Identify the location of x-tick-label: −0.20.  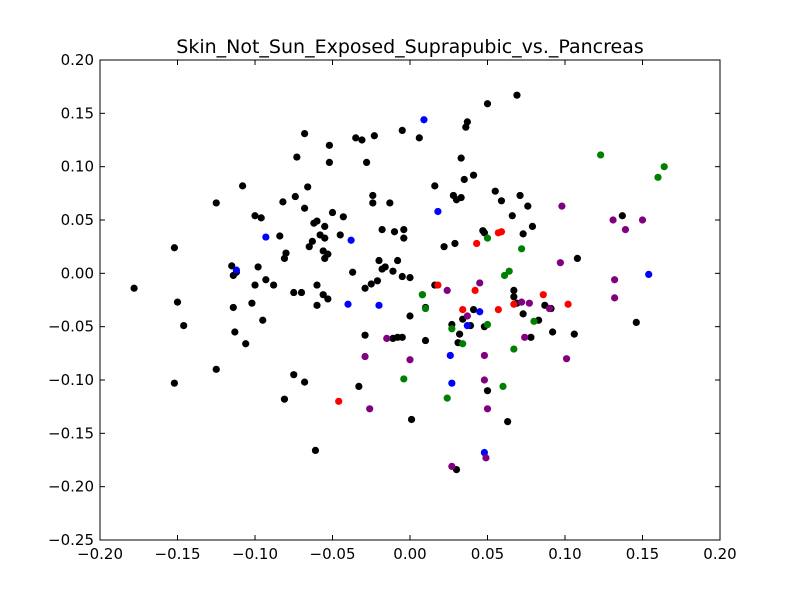
(100, 554).